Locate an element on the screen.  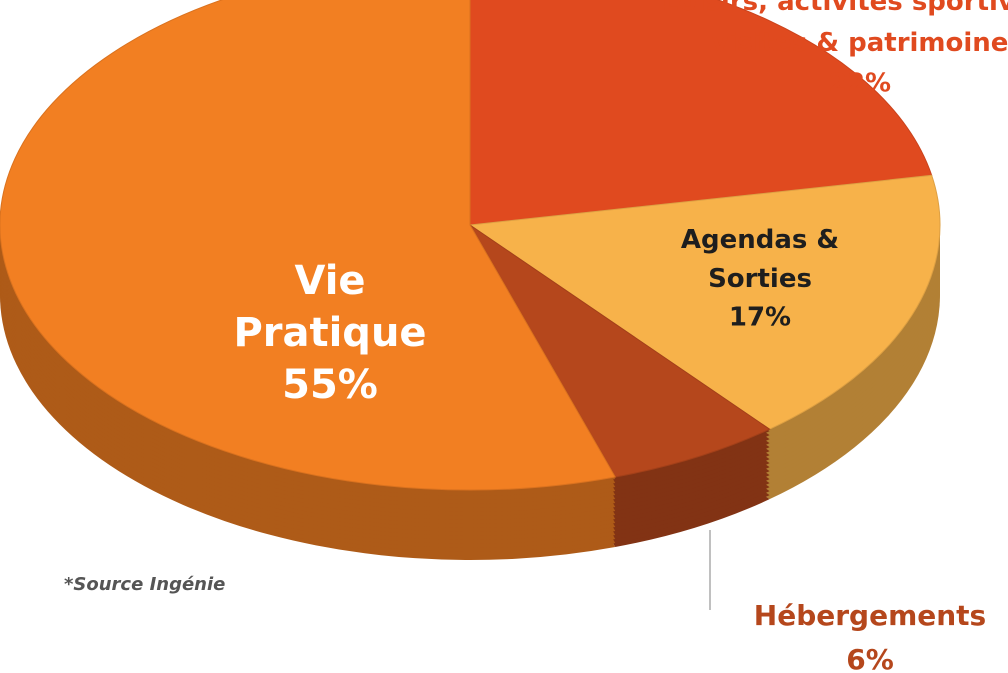
value-label: 55% is located at coordinates (330, 385).